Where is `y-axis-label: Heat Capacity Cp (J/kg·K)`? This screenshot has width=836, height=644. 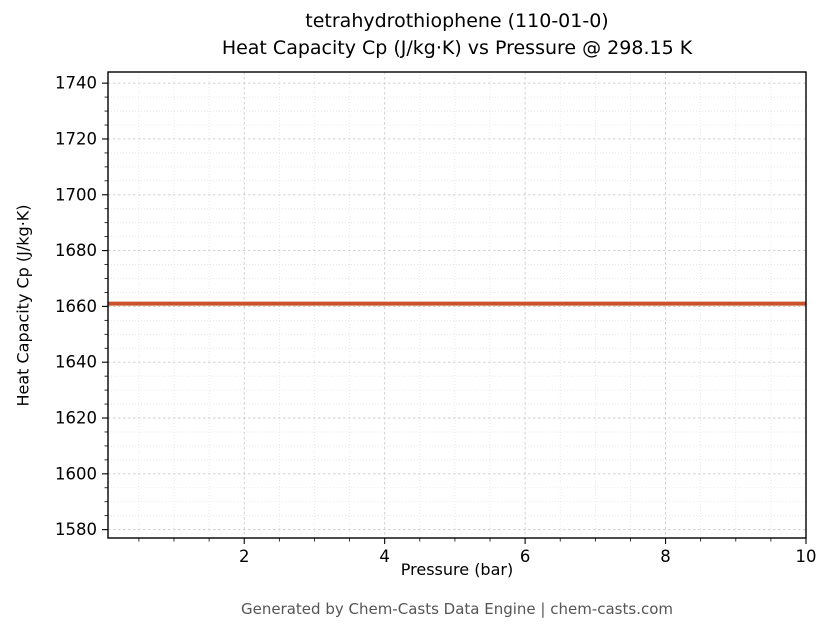 y-axis-label: Heat Capacity Cp (J/kg·K) is located at coordinates (23, 305).